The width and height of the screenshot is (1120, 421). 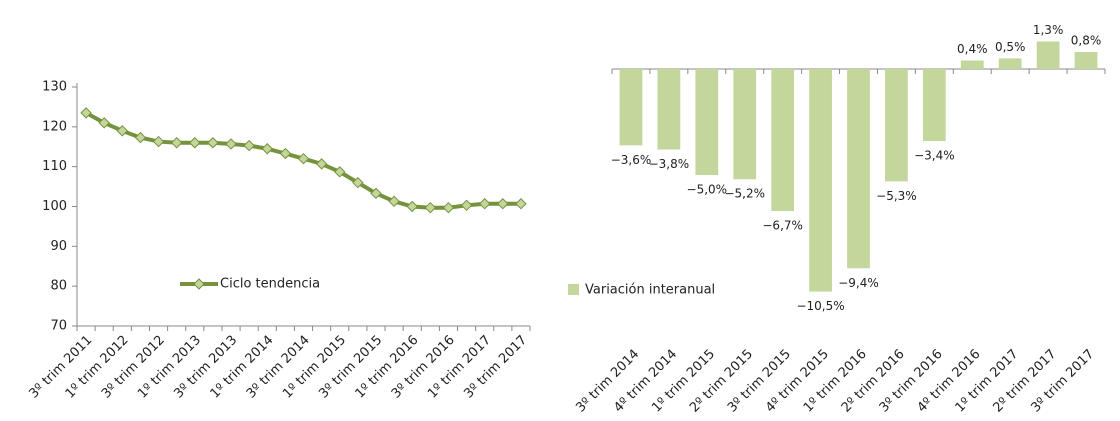 I want to click on value-label: −9,4%, so click(x=858, y=283).